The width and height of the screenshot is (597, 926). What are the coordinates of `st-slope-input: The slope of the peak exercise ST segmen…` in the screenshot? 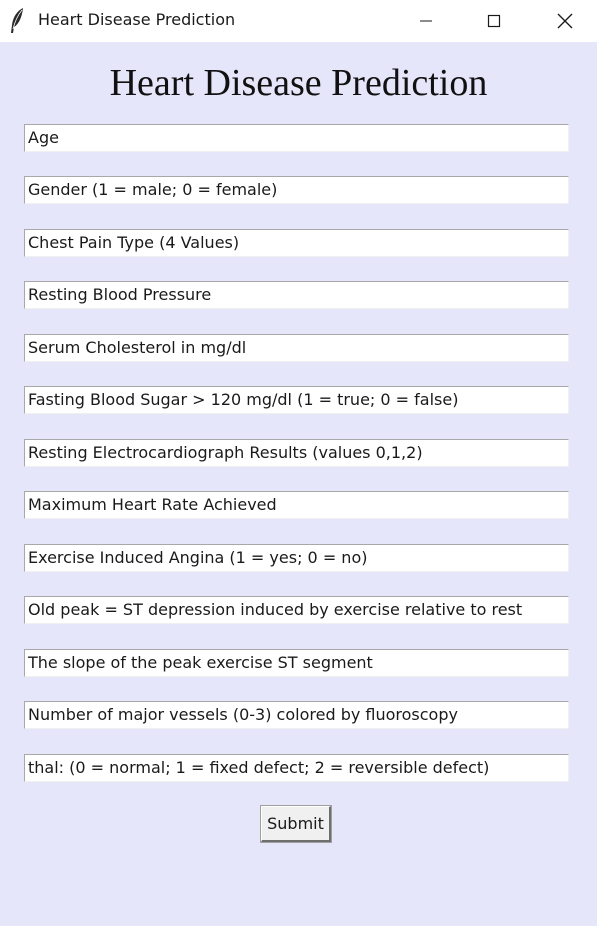 It's located at (296, 663).